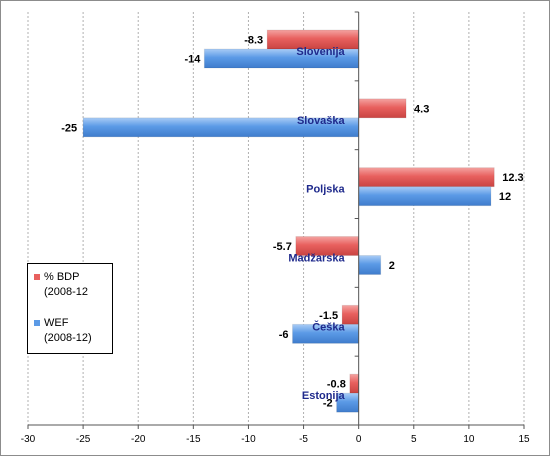  What do you see at coordinates (414, 439) in the screenshot?
I see `x-tick-label: 5` at bounding box center [414, 439].